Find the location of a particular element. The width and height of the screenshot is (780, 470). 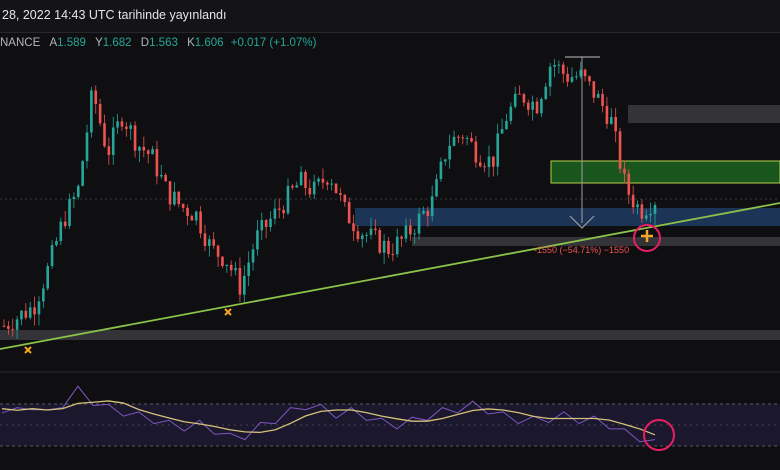

rsi-ma-line is located at coordinates (328, 418).